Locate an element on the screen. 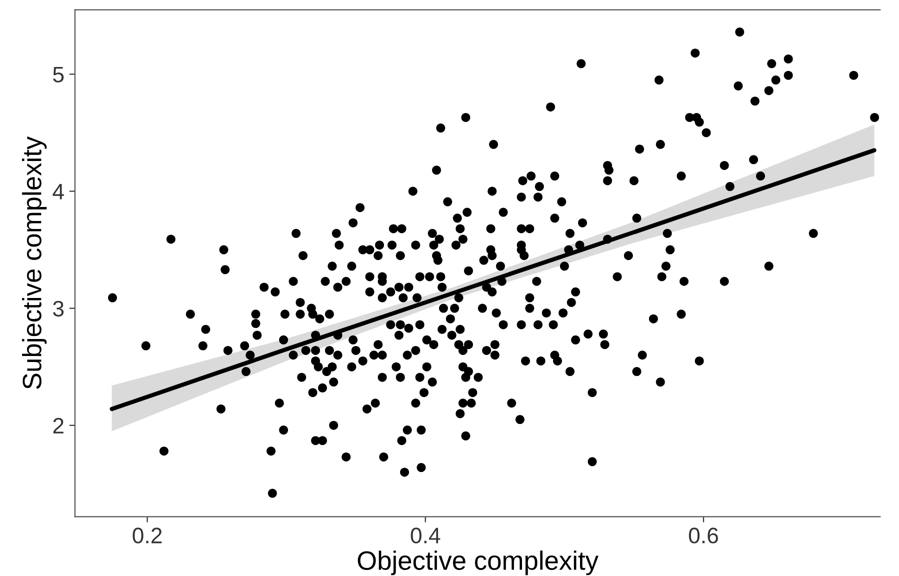 This screenshot has height=576, width=899. x-tick-label: 0.4 is located at coordinates (425, 536).